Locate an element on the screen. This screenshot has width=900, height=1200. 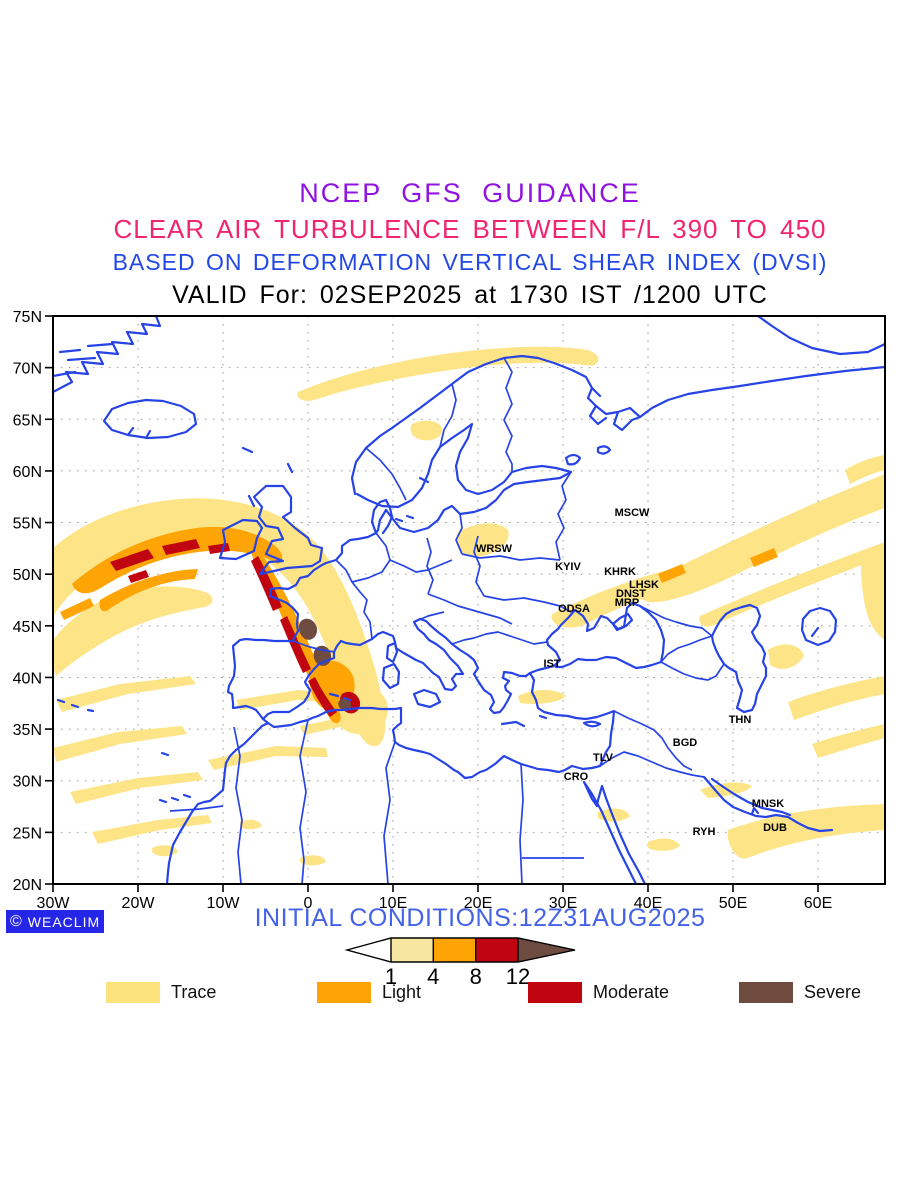
lat-label: 65N is located at coordinates (27, 420).